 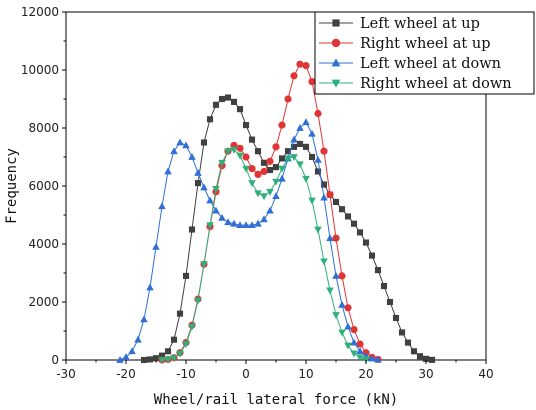 I want to click on x-tick-label: 30, so click(x=425, y=374).